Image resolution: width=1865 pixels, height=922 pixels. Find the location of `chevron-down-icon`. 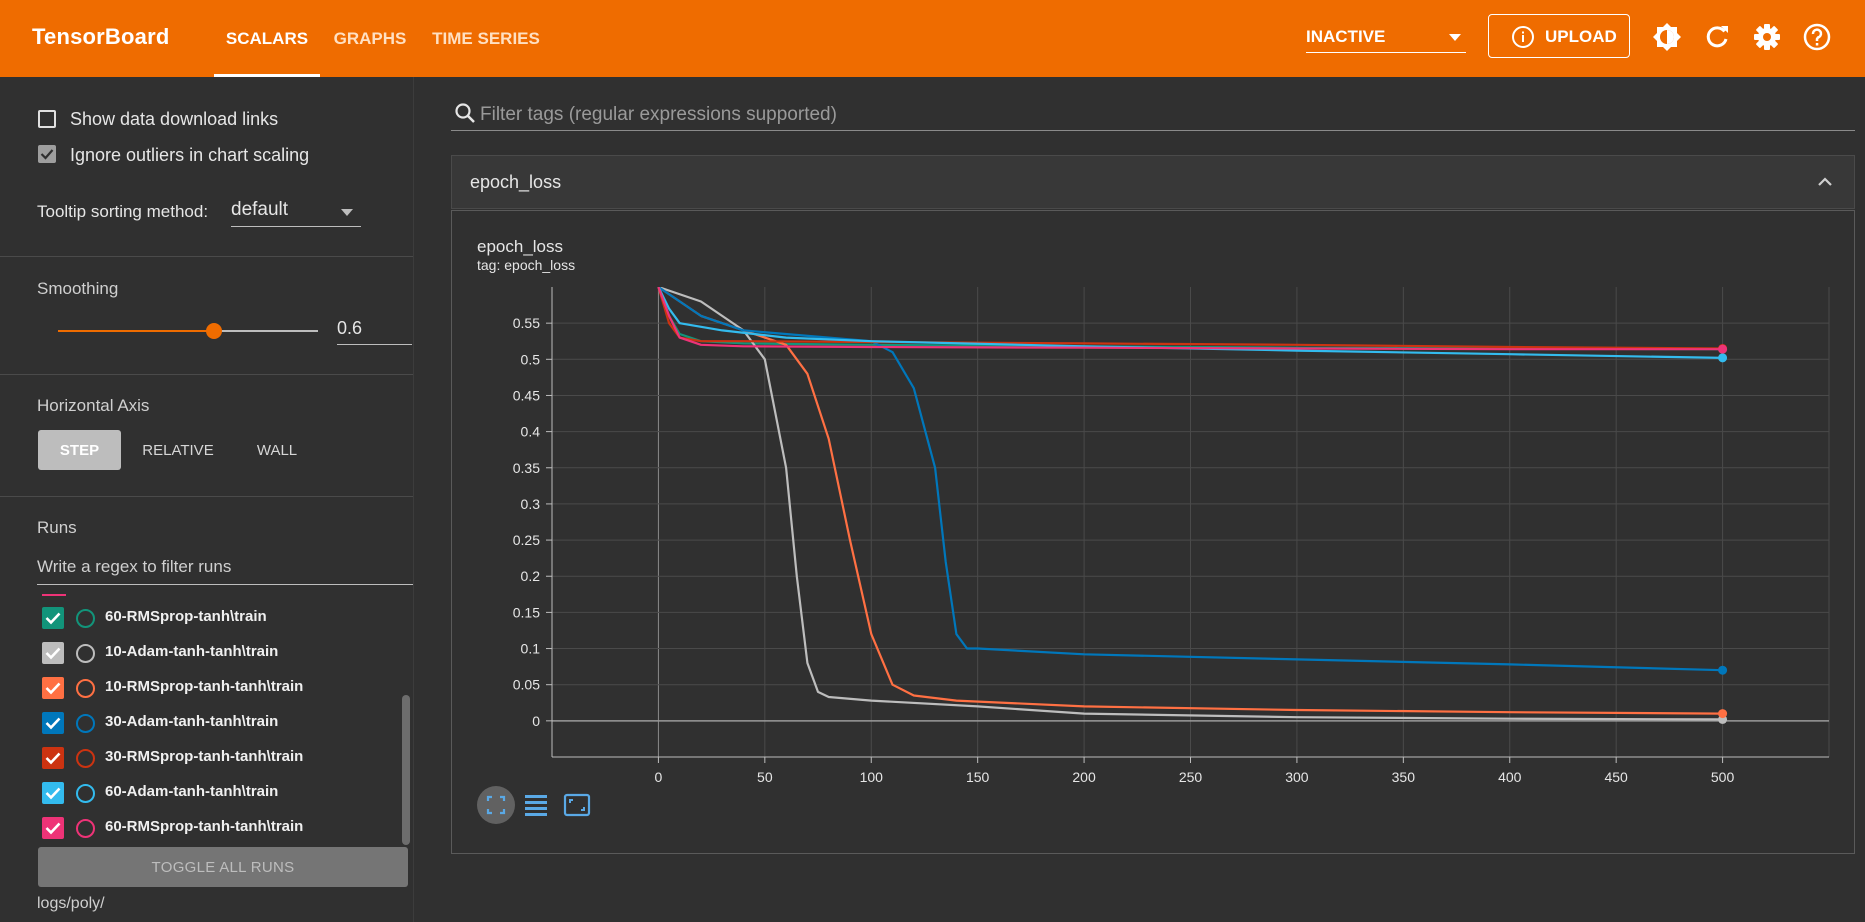

chevron-down-icon is located at coordinates (347, 212).